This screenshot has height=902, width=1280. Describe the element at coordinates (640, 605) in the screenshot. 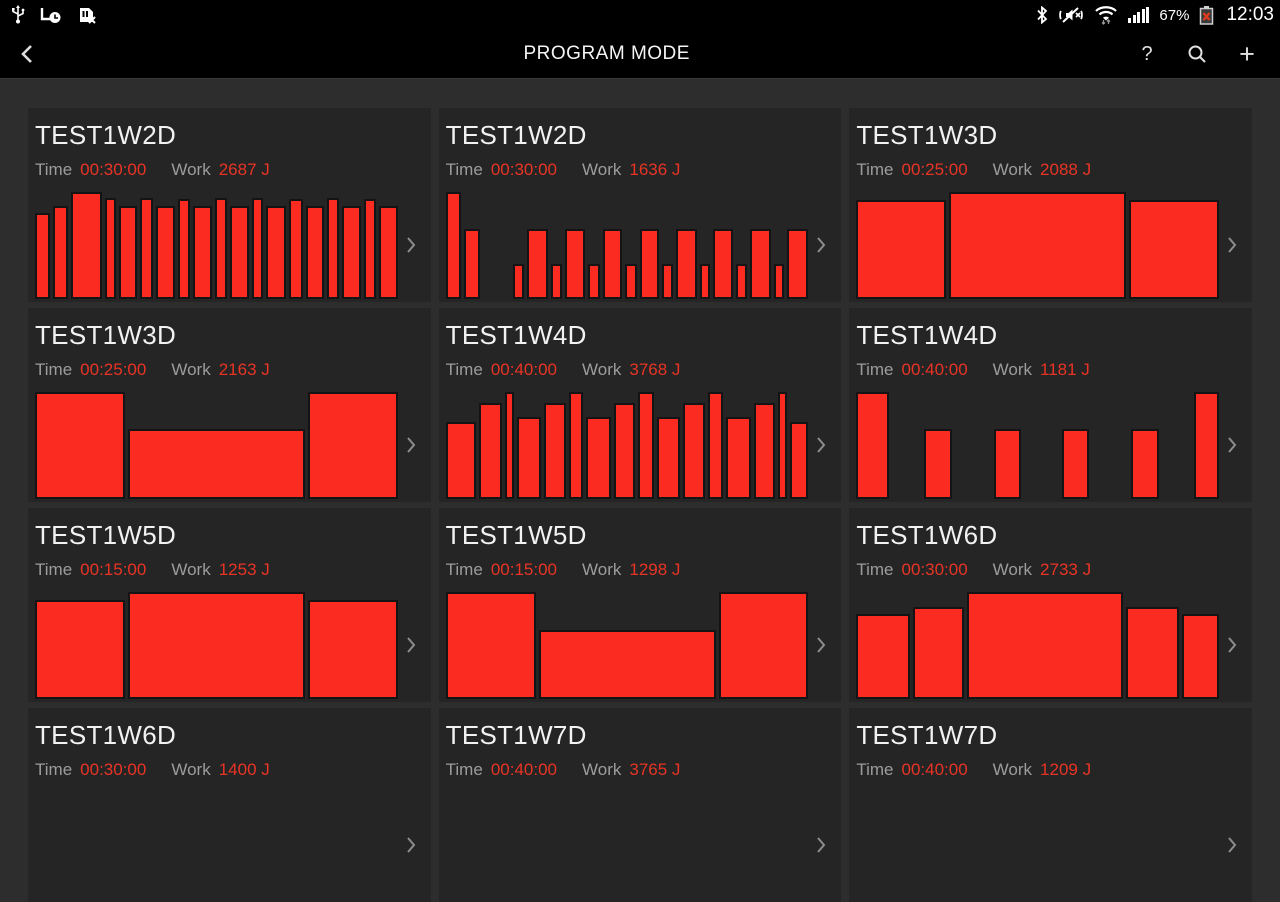

I see `program-card: TEST1W5D Time 00:15:00 Work 1298 J` at that location.